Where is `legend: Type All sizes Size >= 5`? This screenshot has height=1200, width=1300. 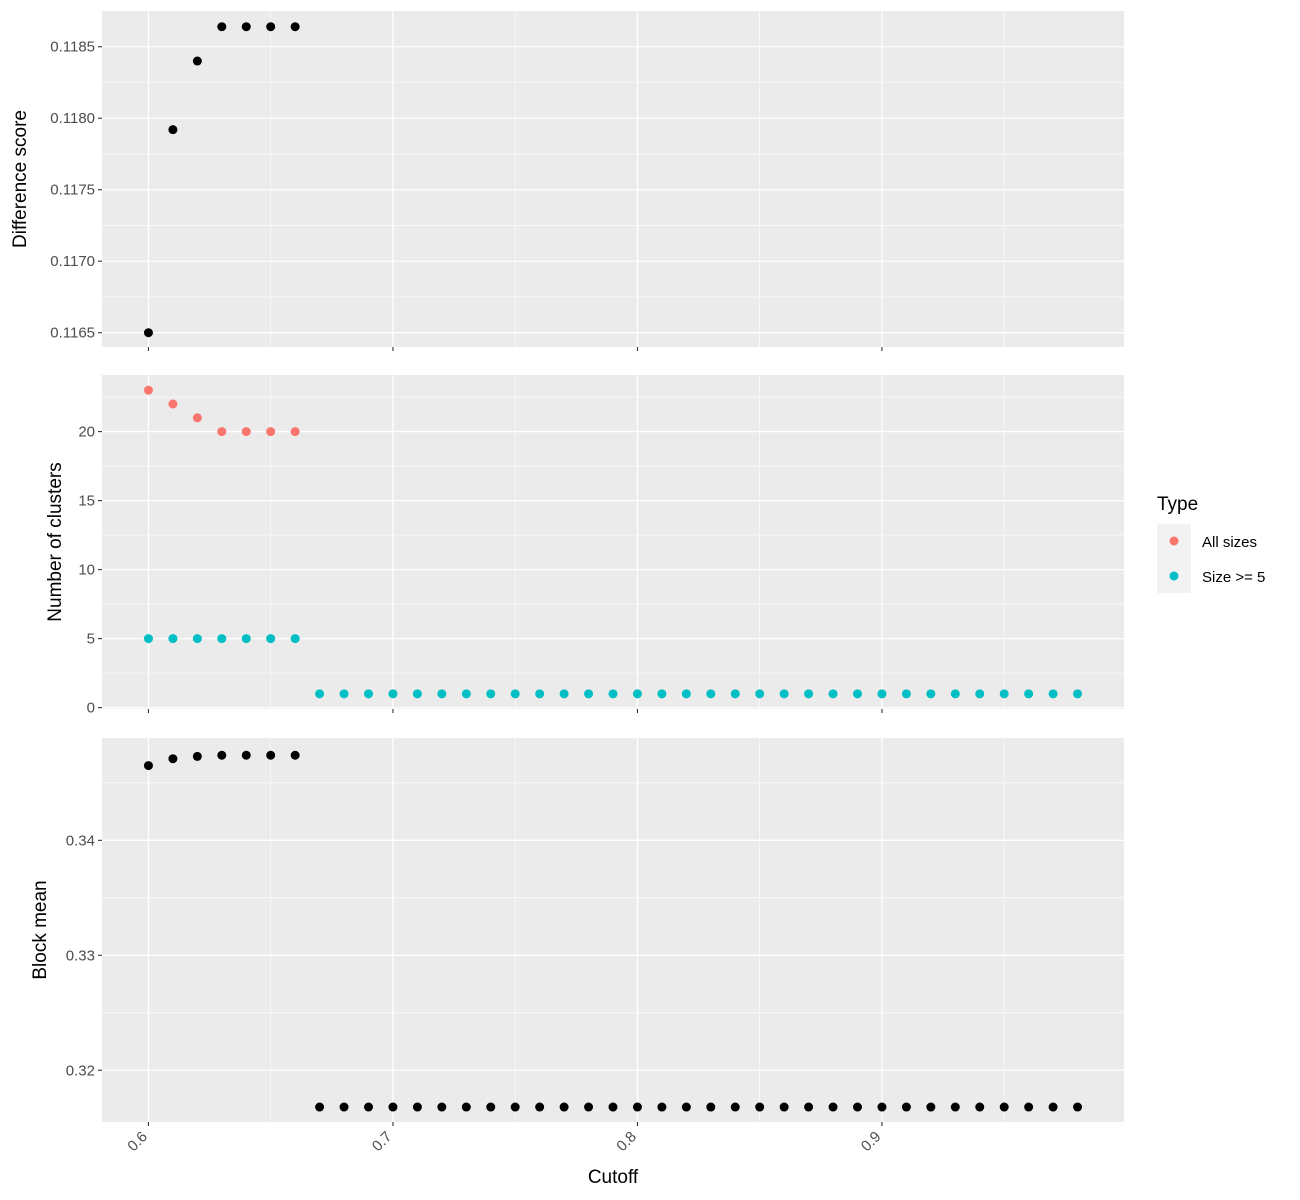
legend: Type All sizes Size >= 5 is located at coordinates (1211, 543).